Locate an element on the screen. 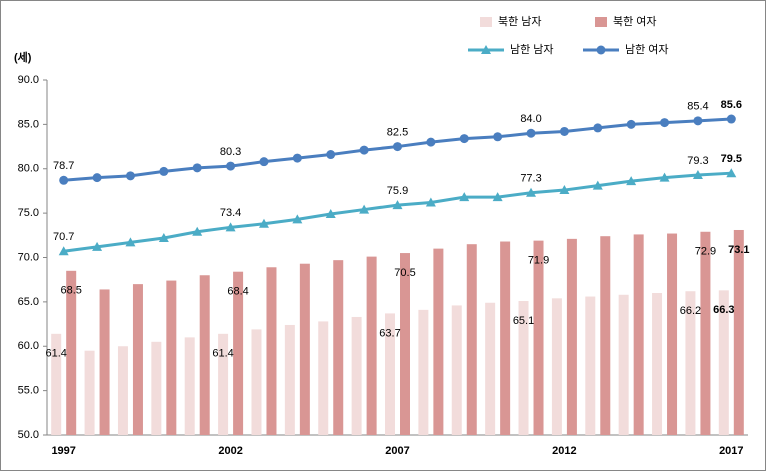 Image resolution: width=766 pixels, height=471 pixels. y-tick-label: 75.0 is located at coordinates (28, 213).